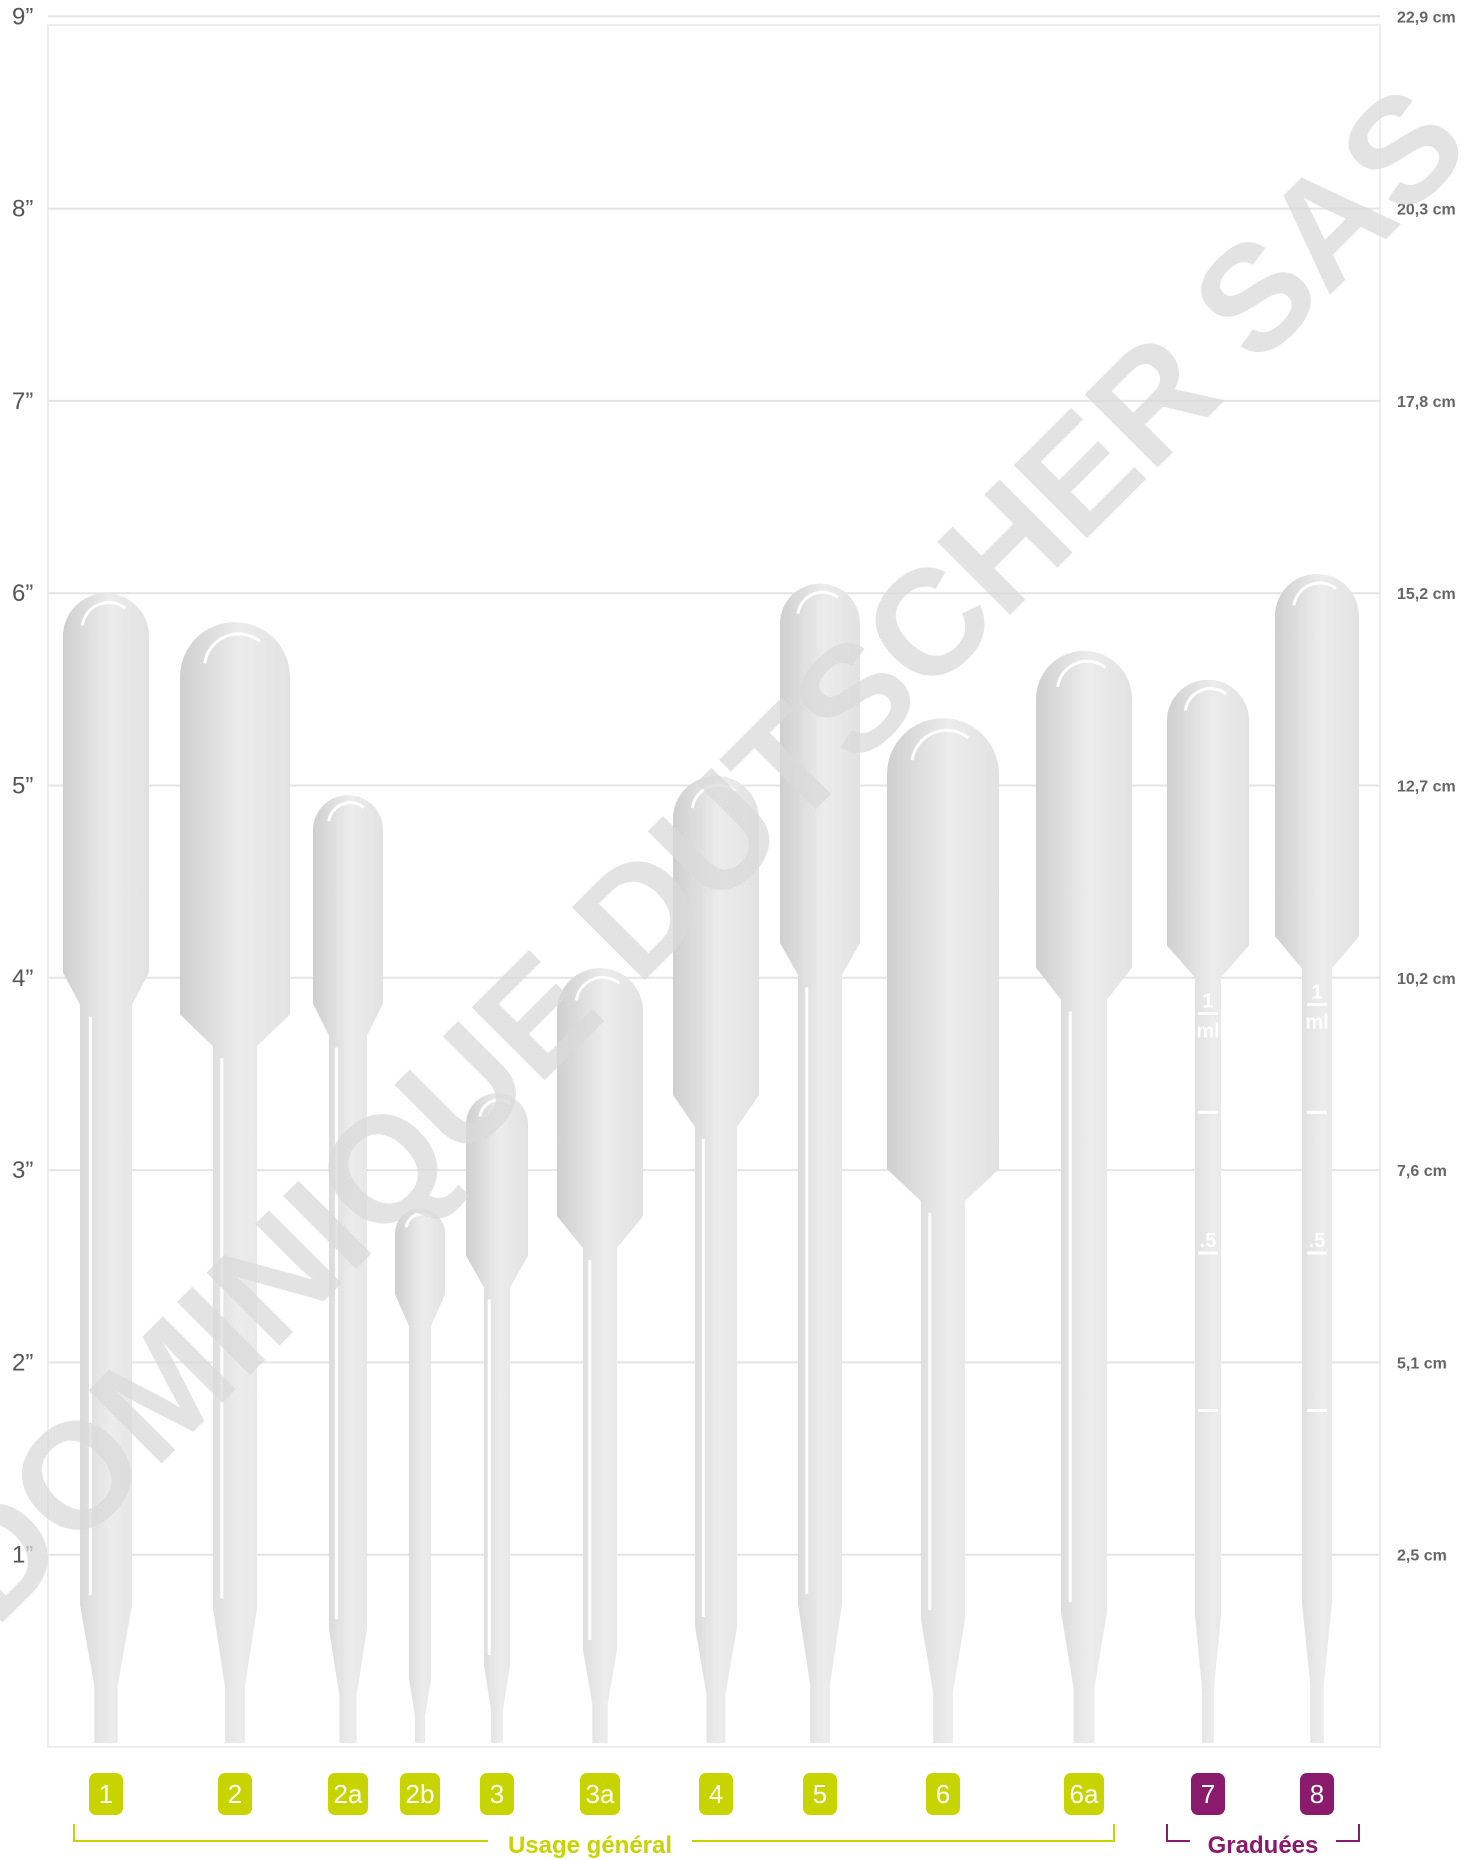 This screenshot has height=1860, width=1467. I want to click on badge-2b: 2b, so click(420, 1794).